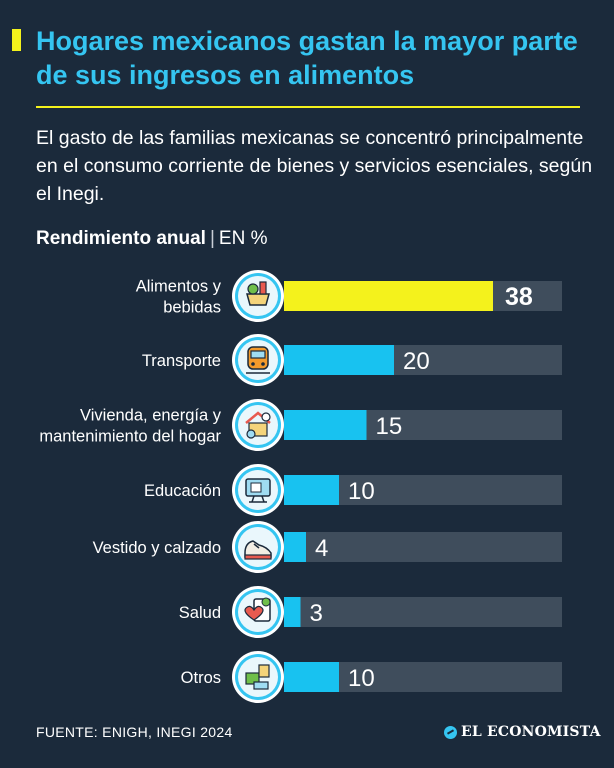  I want to click on measure-unit: EN %, so click(243, 238).